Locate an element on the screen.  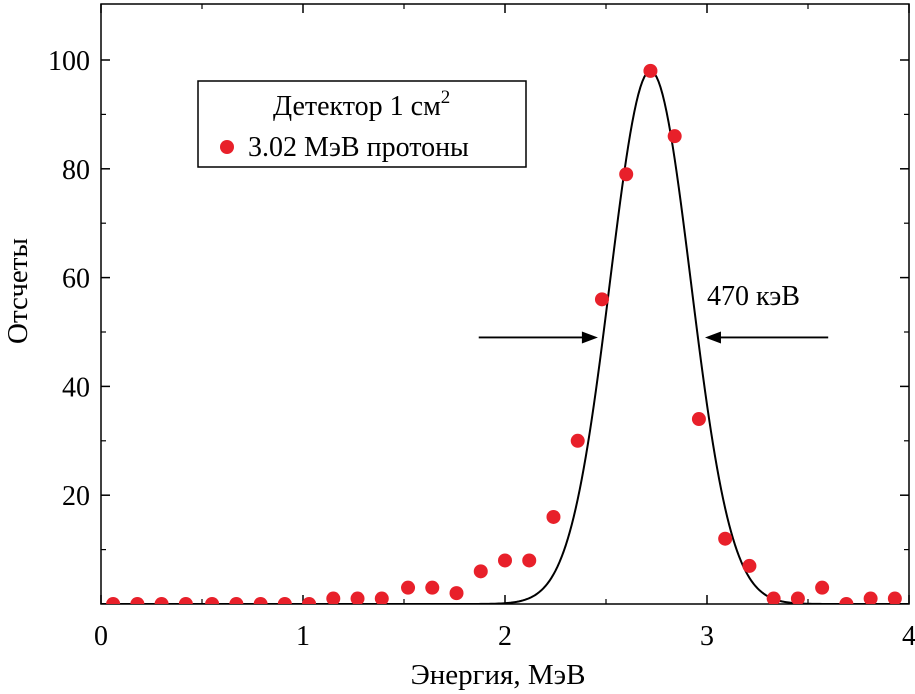
legend-title-superscript: 2 is located at coordinates (446, 97).